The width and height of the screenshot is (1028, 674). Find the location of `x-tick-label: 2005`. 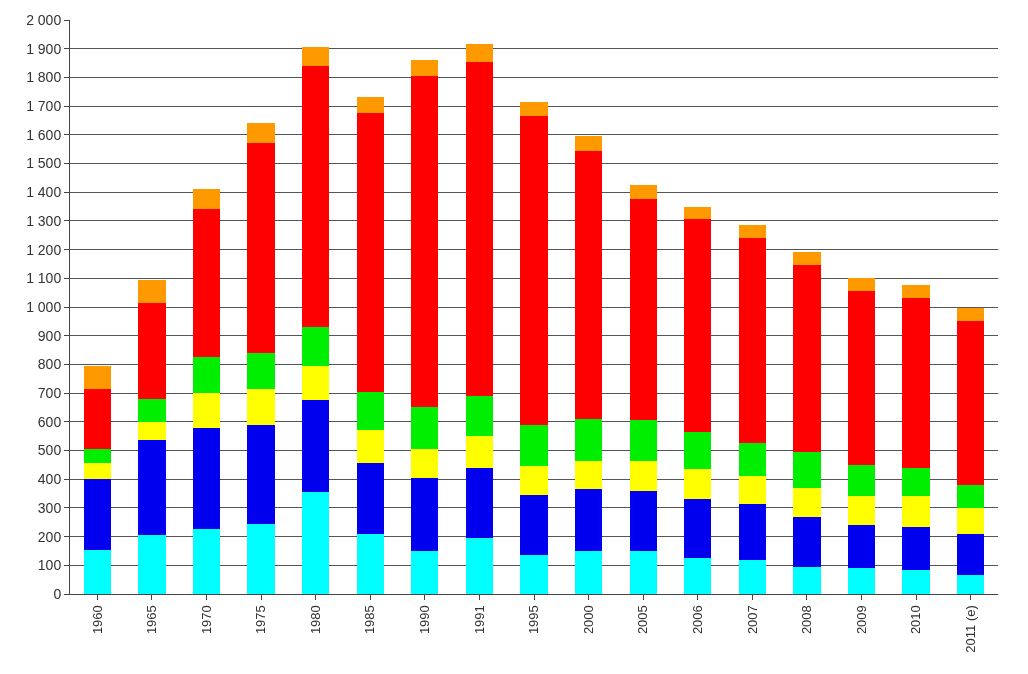

x-tick-label: 2005 is located at coordinates (643, 620).